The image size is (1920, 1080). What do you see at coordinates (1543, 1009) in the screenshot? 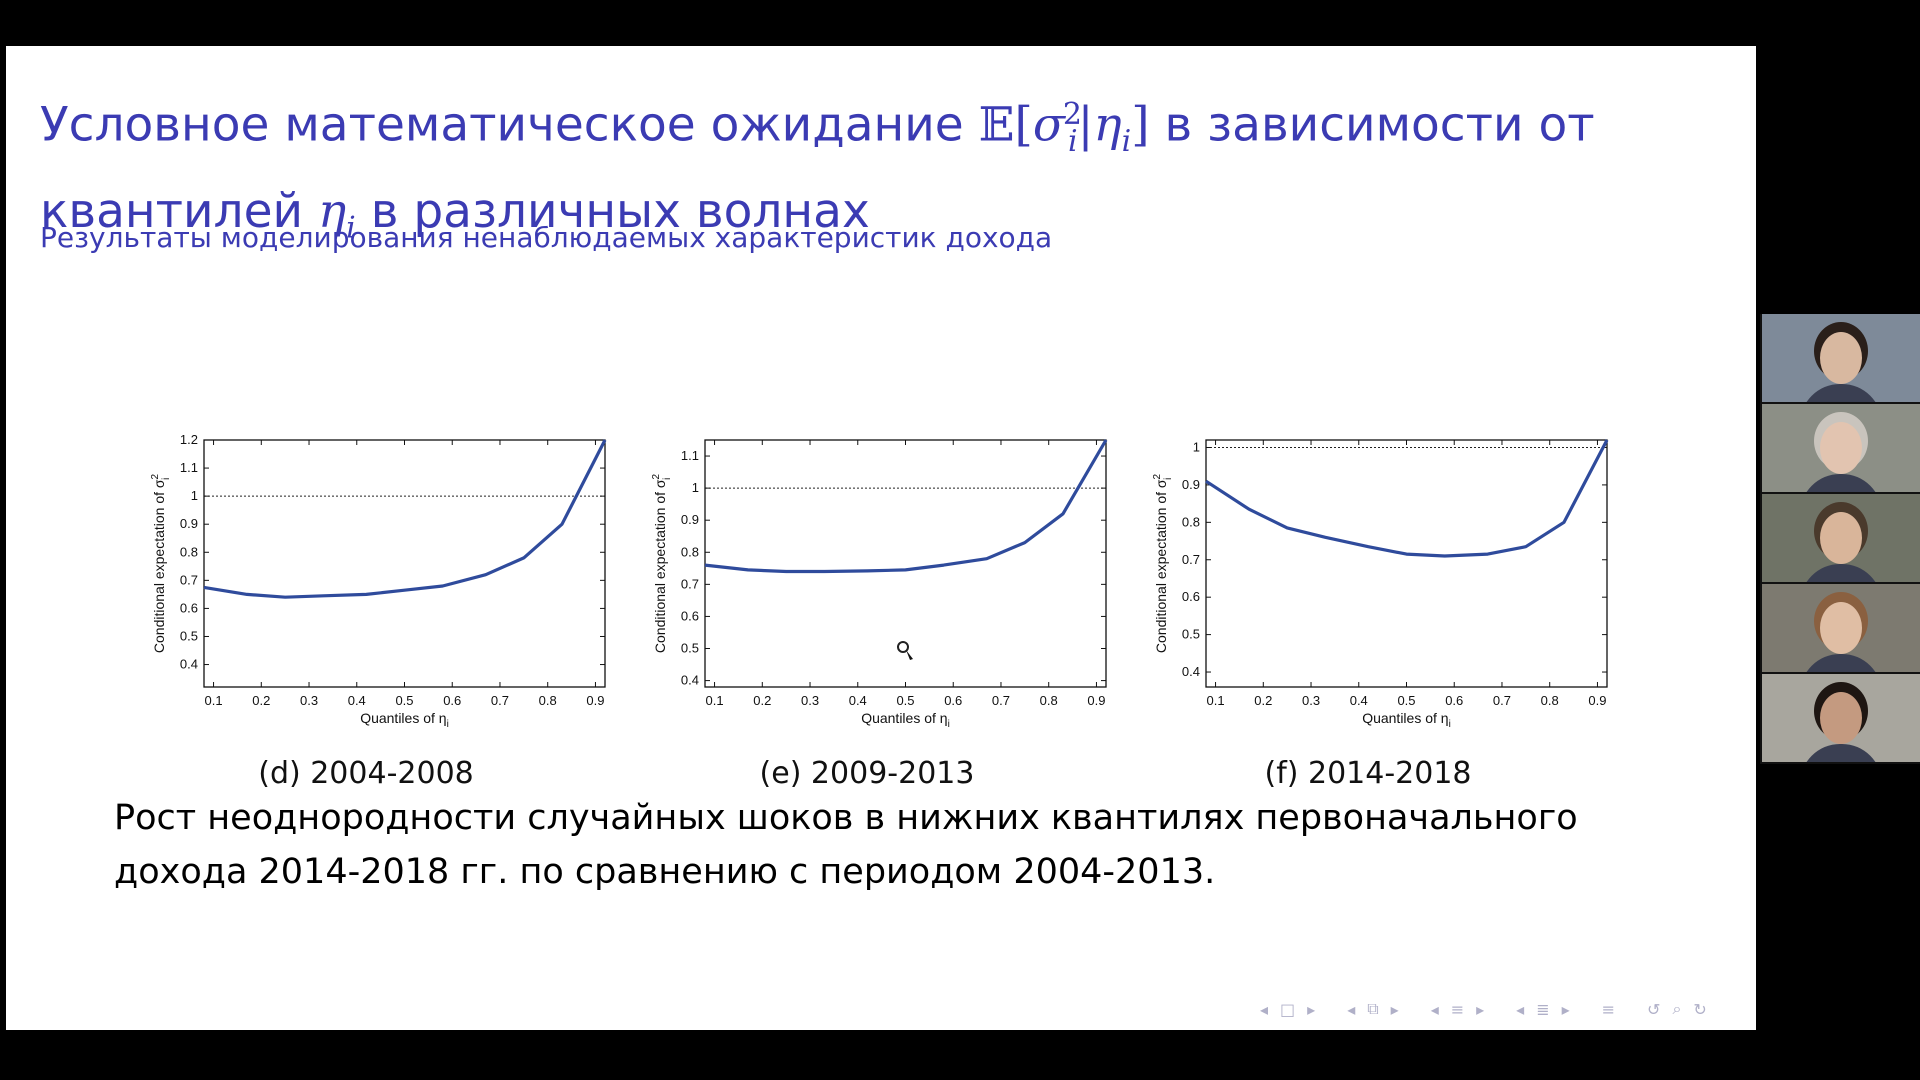
I see `nav-slide-icon: ≣` at bounding box center [1543, 1009].